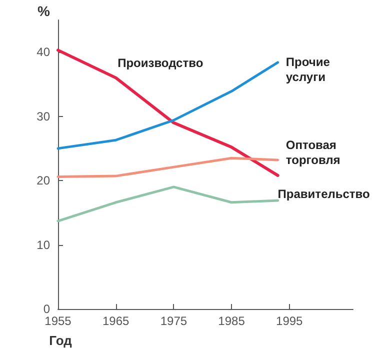  What do you see at coordinates (161, 63) in the screenshot?
I see `series-label: Производство` at bounding box center [161, 63].